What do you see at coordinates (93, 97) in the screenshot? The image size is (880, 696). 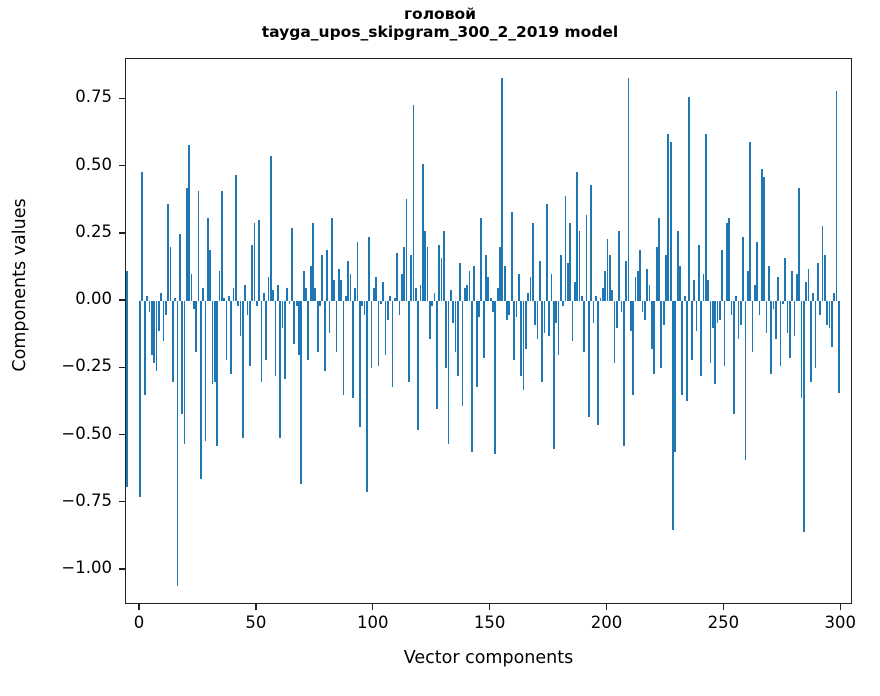 I see `y-tick-label: 0.75` at bounding box center [93, 97].